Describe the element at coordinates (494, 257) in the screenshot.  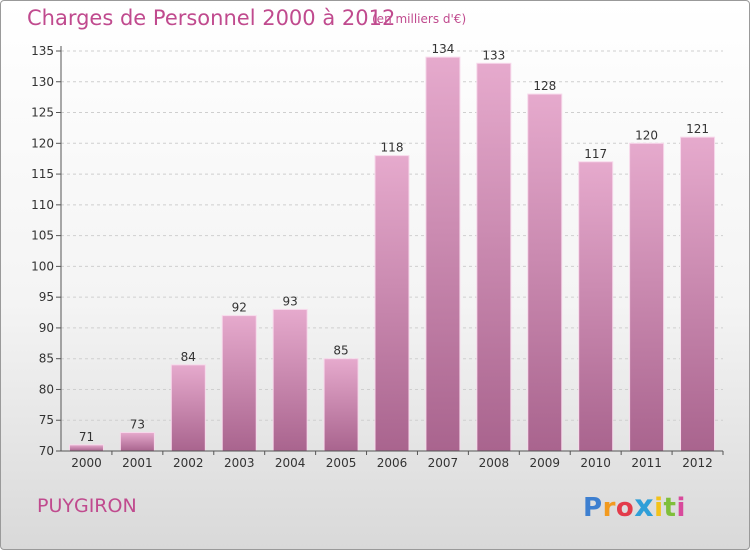
I see `bar-2008` at that location.